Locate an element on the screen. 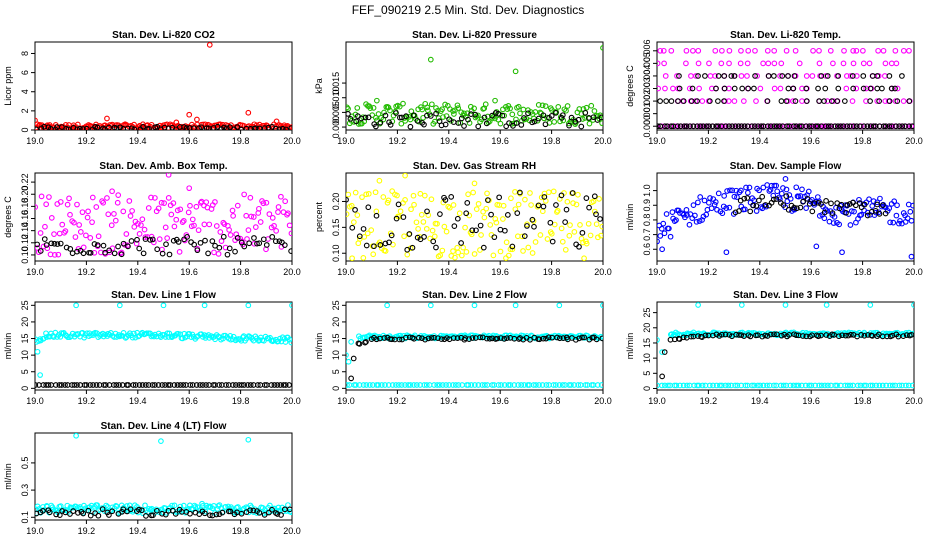 The image size is (936, 540). y-tick-label: 0.004 is located at coordinates (647, 76).